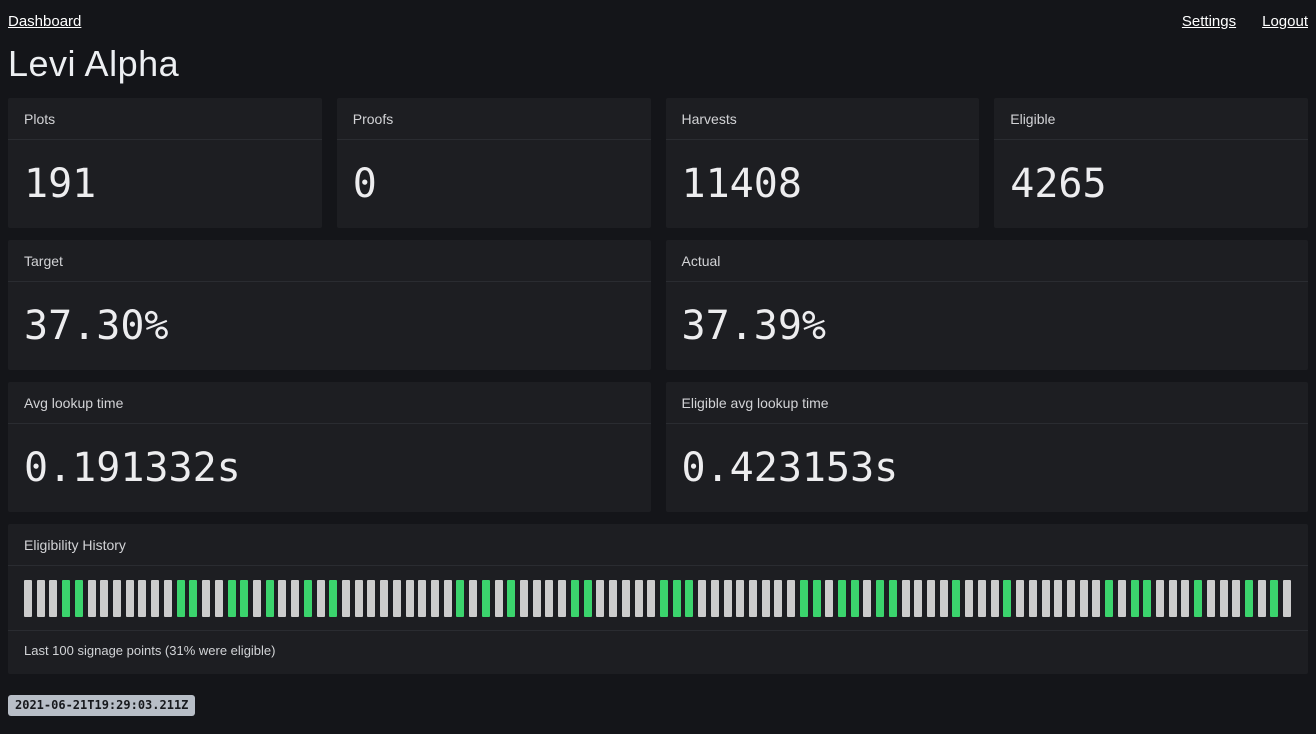 The width and height of the screenshot is (1316, 734). What do you see at coordinates (986, 403) in the screenshot?
I see `card-eligible-avg-lookup-label: Eligible avg lookup time` at bounding box center [986, 403].